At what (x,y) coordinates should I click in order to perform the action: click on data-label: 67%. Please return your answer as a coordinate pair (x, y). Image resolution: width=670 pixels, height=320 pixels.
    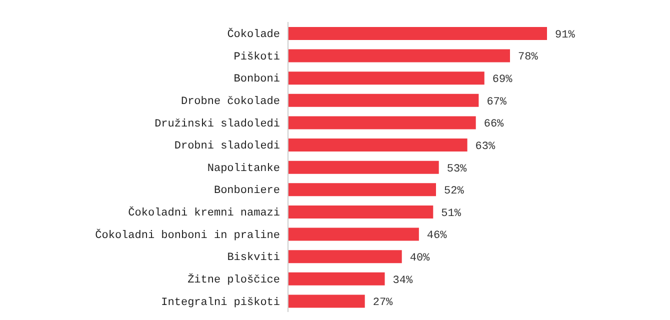
    Looking at the image, I should click on (496, 102).